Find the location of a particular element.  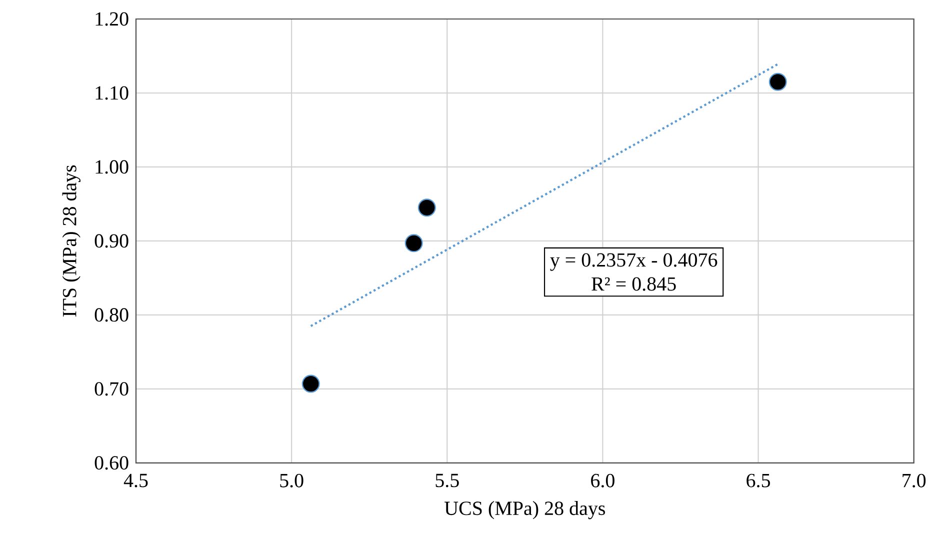

x-tick-label: 5.5 is located at coordinates (447, 481).